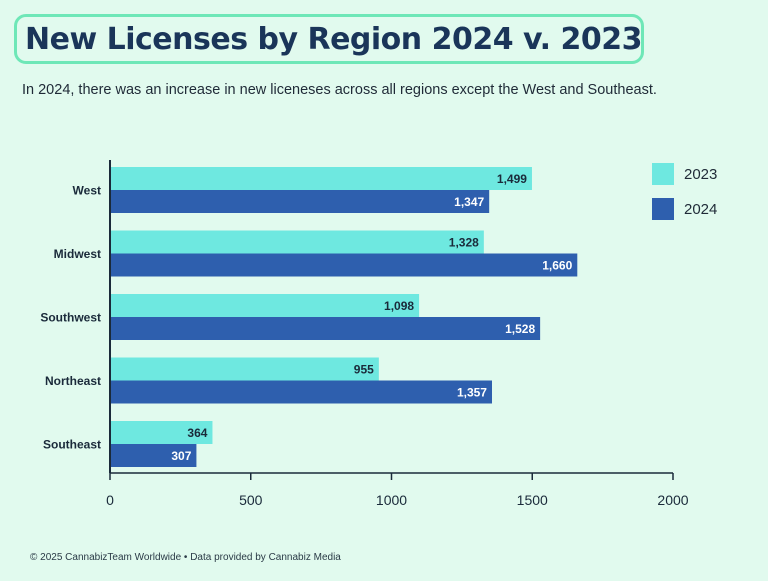 Image resolution: width=768 pixels, height=581 pixels. I want to click on data-label-southwest-2023: 1,098, so click(399, 306).